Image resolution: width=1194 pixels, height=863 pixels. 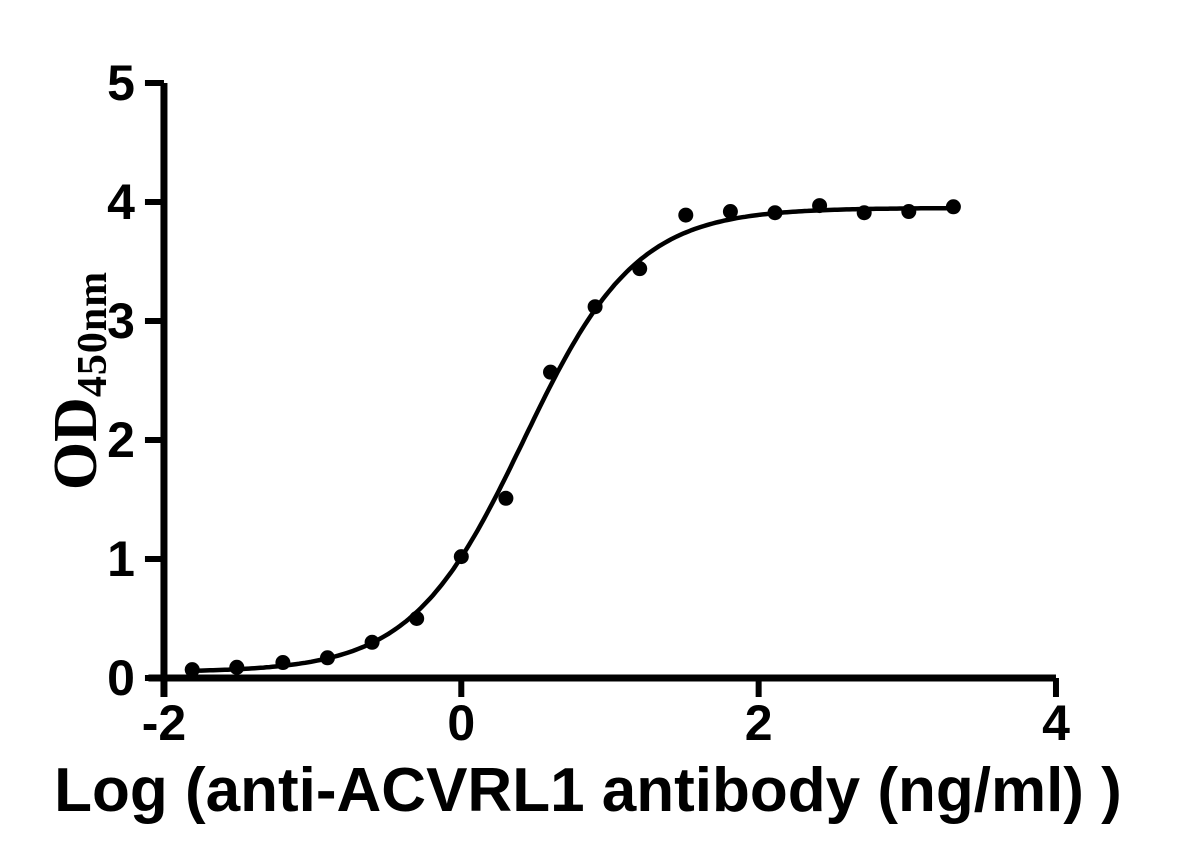 What do you see at coordinates (121, 678) in the screenshot?
I see `y-tick-label: 0` at bounding box center [121, 678].